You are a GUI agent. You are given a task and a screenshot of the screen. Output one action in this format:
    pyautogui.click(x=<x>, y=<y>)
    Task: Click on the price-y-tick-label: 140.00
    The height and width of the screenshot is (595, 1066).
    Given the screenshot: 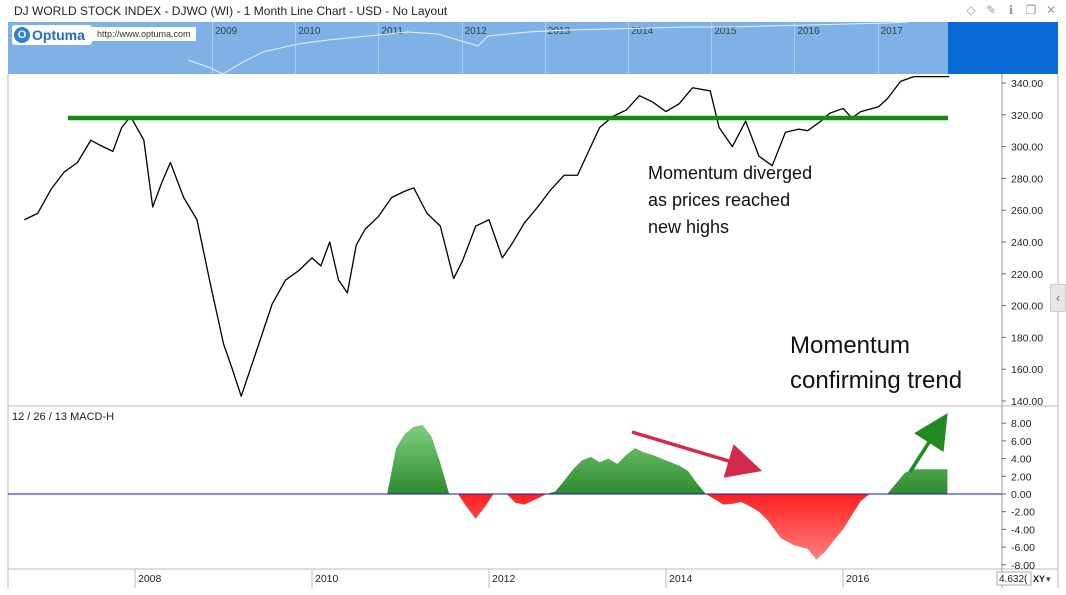 What is the action you would take?
    pyautogui.click(x=1027, y=402)
    